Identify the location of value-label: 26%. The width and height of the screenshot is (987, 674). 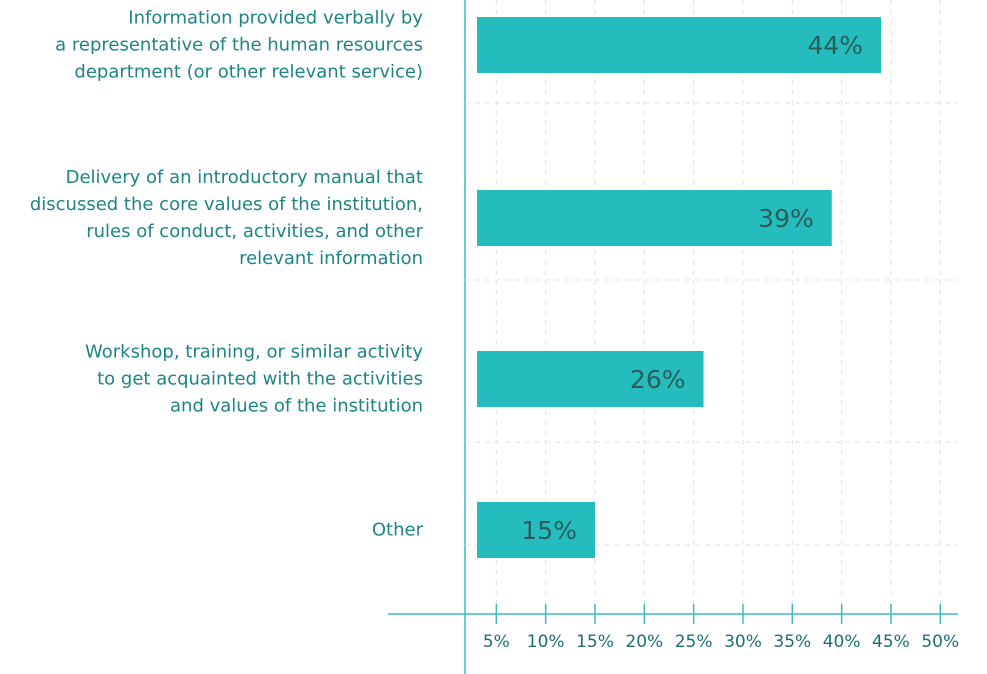
(658, 379).